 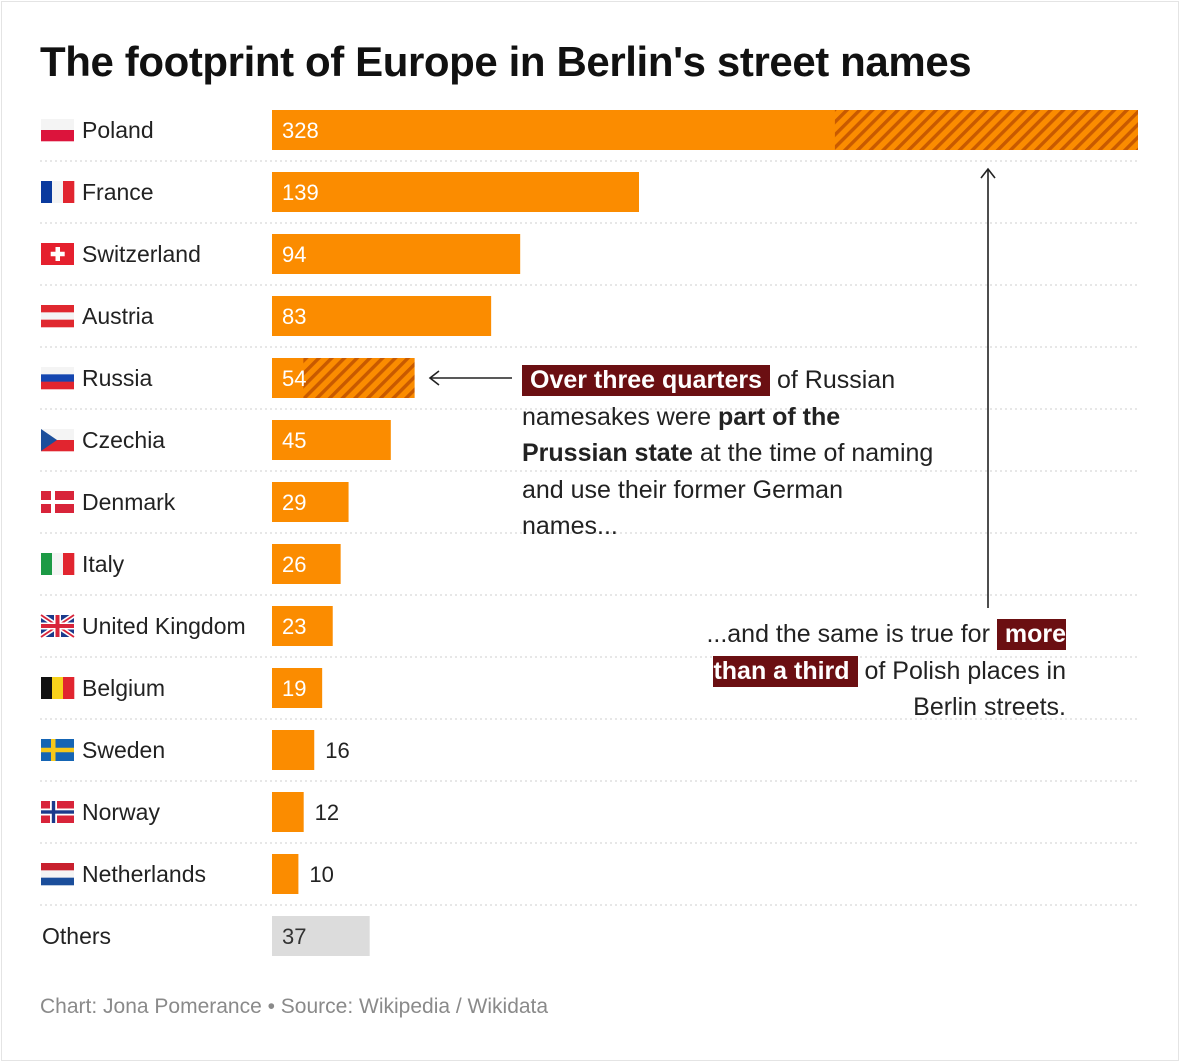 I want to click on bar-switzerland, so click(x=396, y=254).